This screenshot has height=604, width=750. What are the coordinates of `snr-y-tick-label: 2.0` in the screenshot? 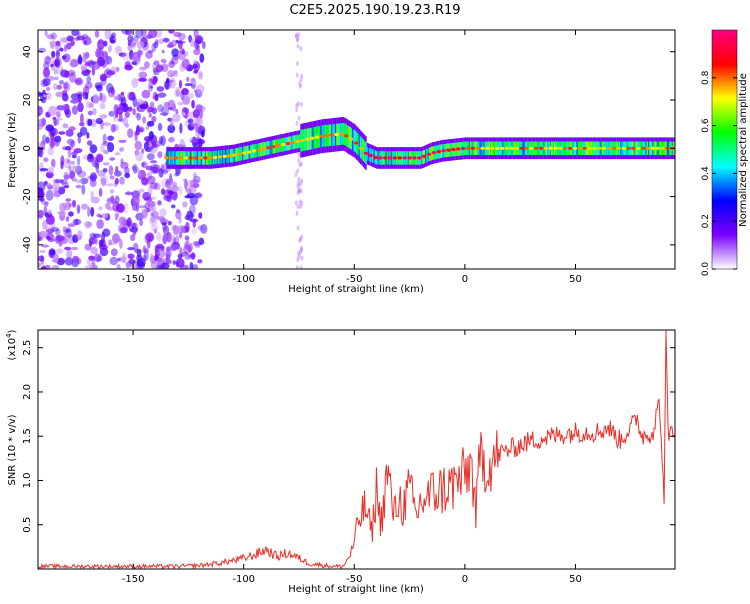 It's located at (27, 392).